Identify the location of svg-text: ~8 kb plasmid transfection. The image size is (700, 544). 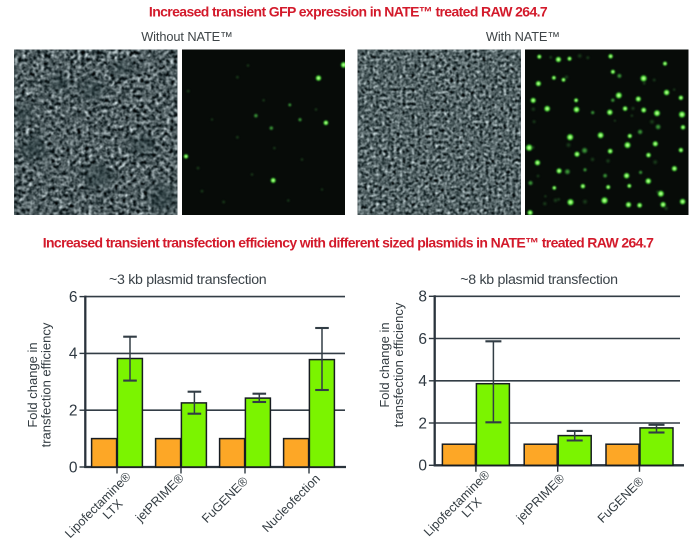
(538, 280).